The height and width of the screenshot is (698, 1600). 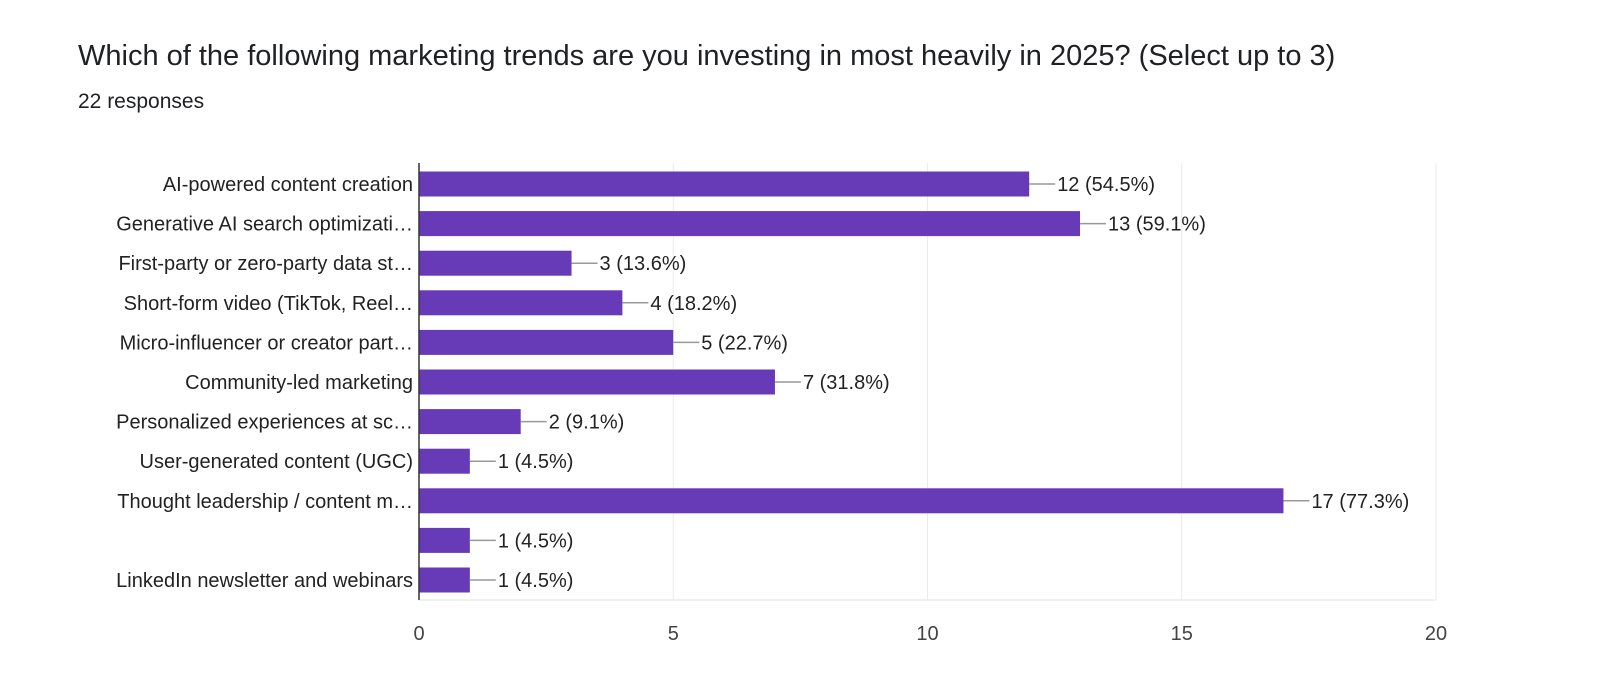 I want to click on data-label: 4 (18.2%), so click(x=693, y=304).